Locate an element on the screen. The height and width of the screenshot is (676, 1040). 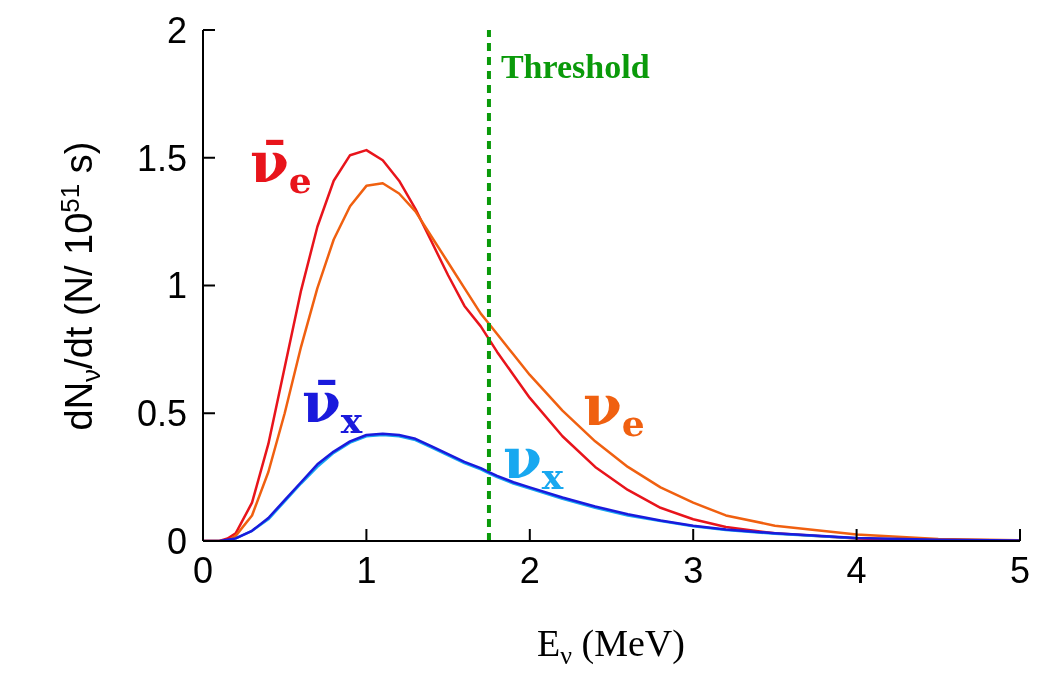
series-label: ν$_{e}$ is located at coordinates (614, 408).